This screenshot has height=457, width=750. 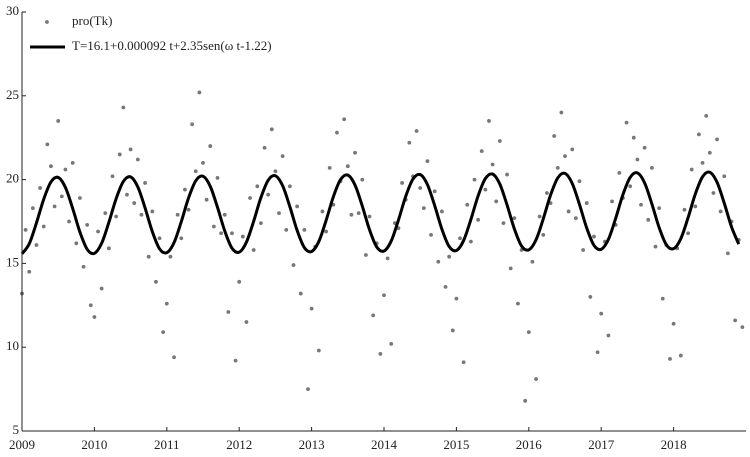 I want to click on x-tick-label: 2010, so click(x=94, y=444).